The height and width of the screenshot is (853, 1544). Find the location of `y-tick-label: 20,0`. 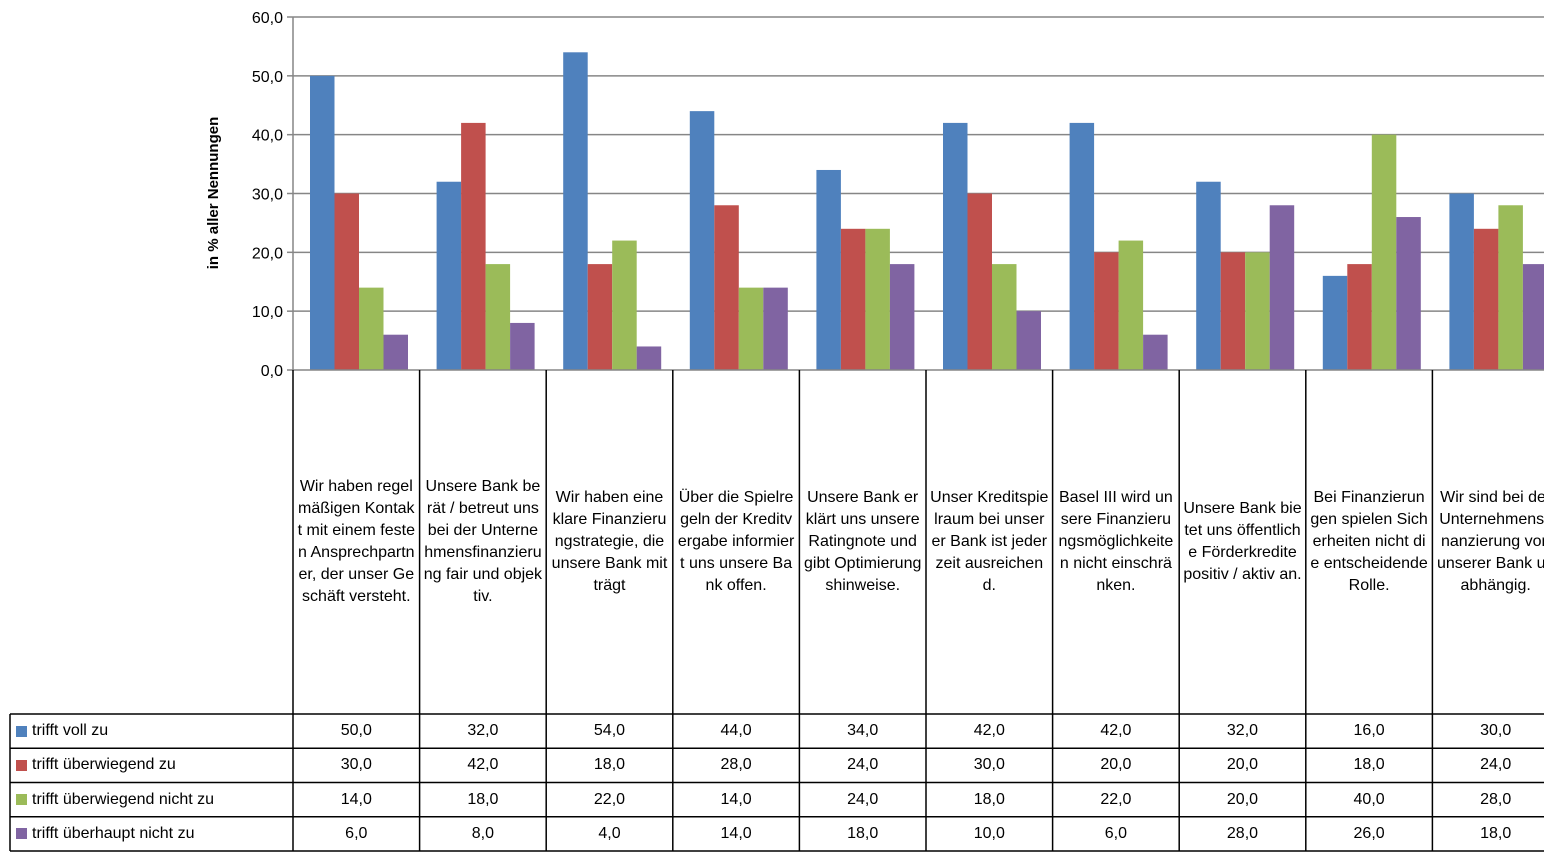

y-tick-label: 20,0 is located at coordinates (267, 253).